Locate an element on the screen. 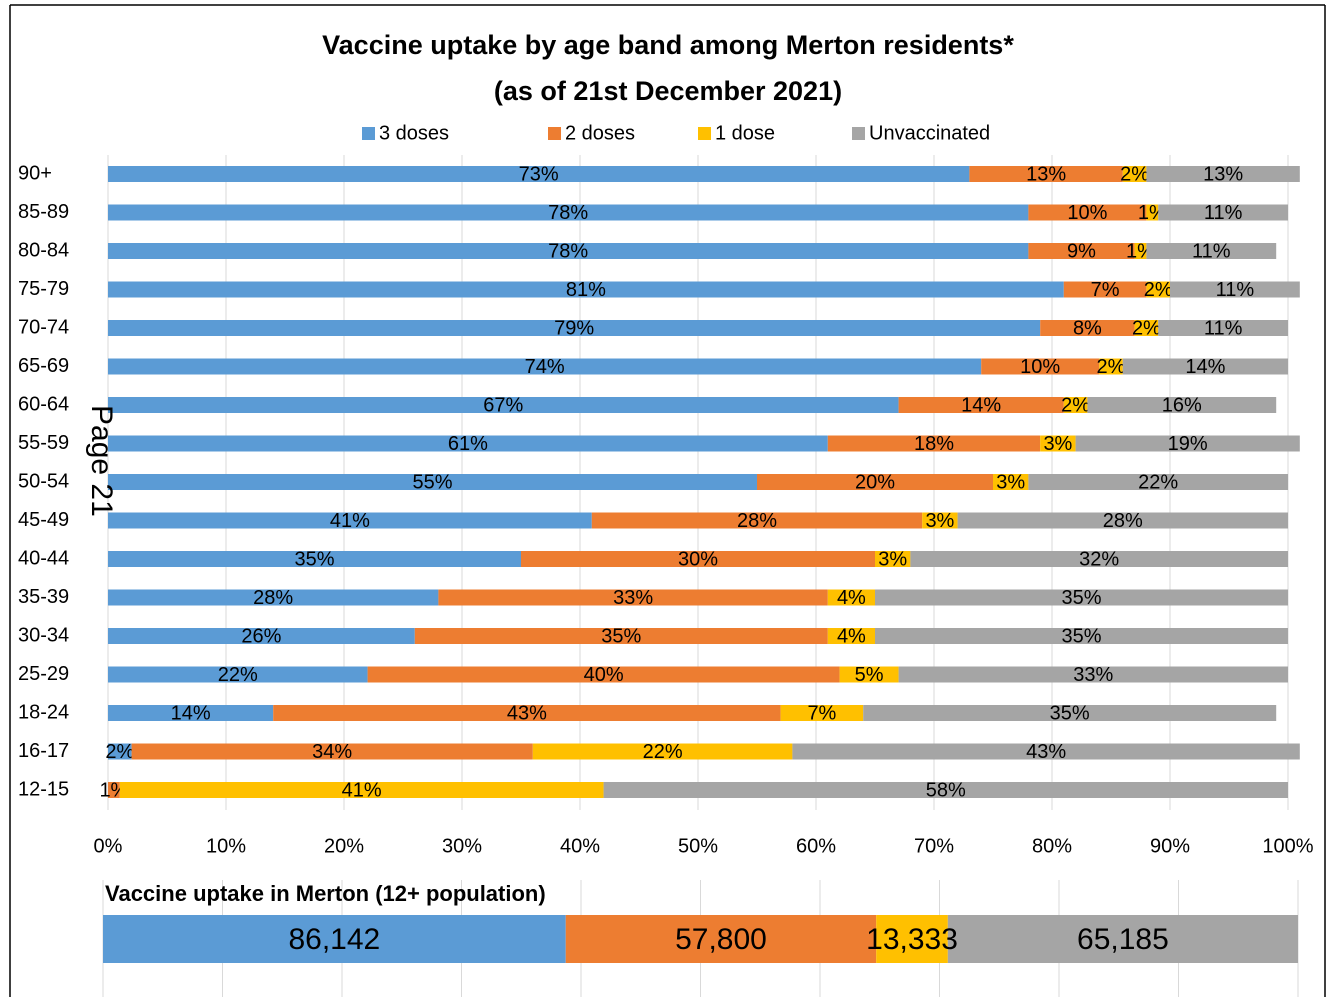 The height and width of the screenshot is (997, 1327). legend-label: 1 dose is located at coordinates (745, 133).